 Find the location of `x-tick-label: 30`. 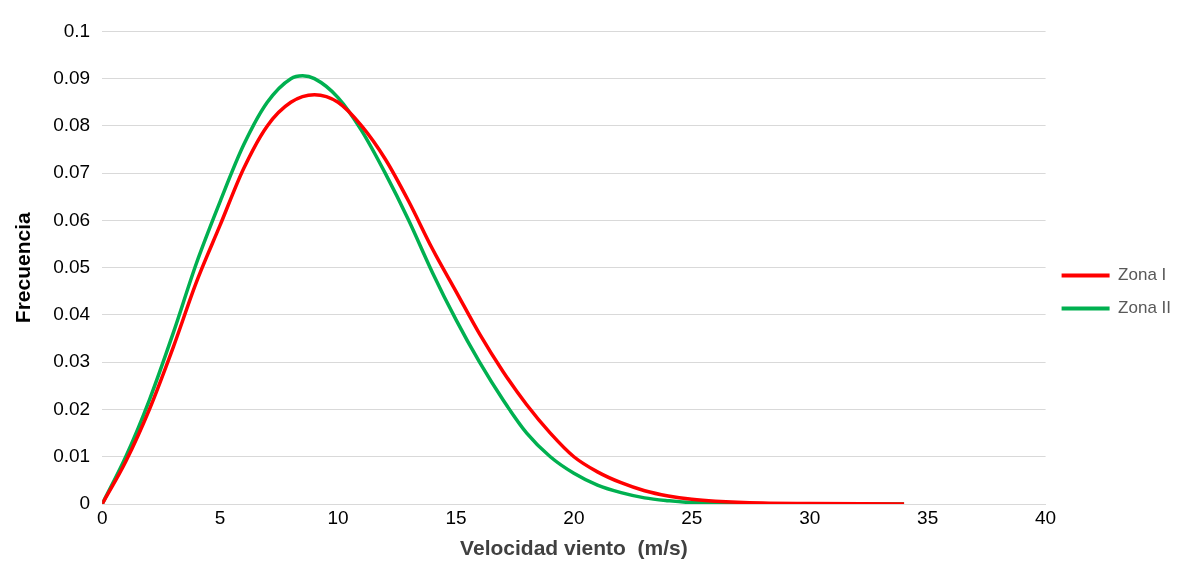

x-tick-label: 30 is located at coordinates (810, 517).